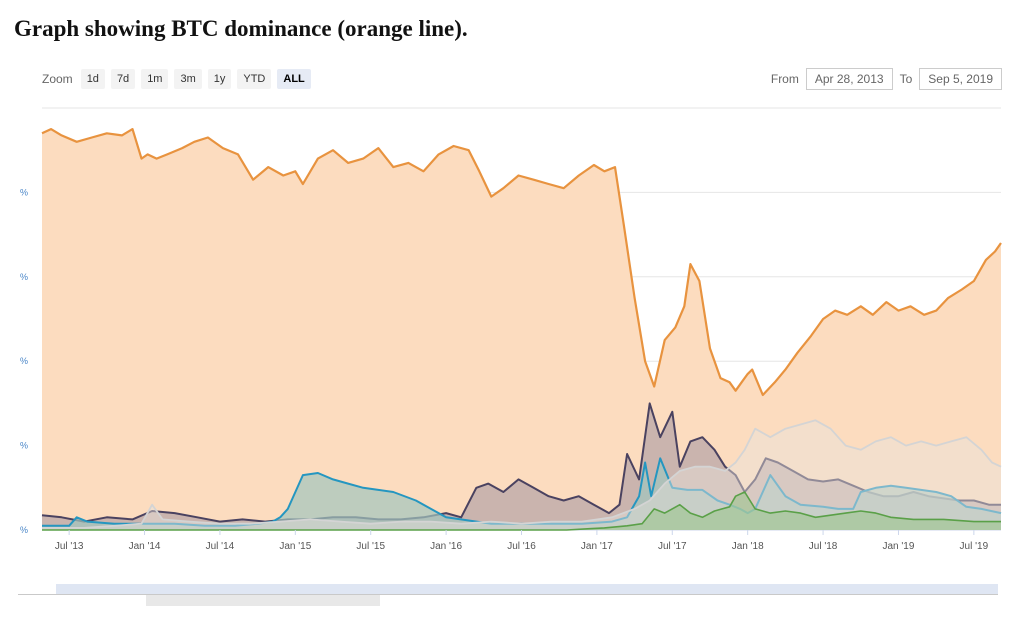 The height and width of the screenshot is (620, 1024). Describe the element at coordinates (69, 546) in the screenshot. I see `x-tick-label-0: Jul '13` at that location.